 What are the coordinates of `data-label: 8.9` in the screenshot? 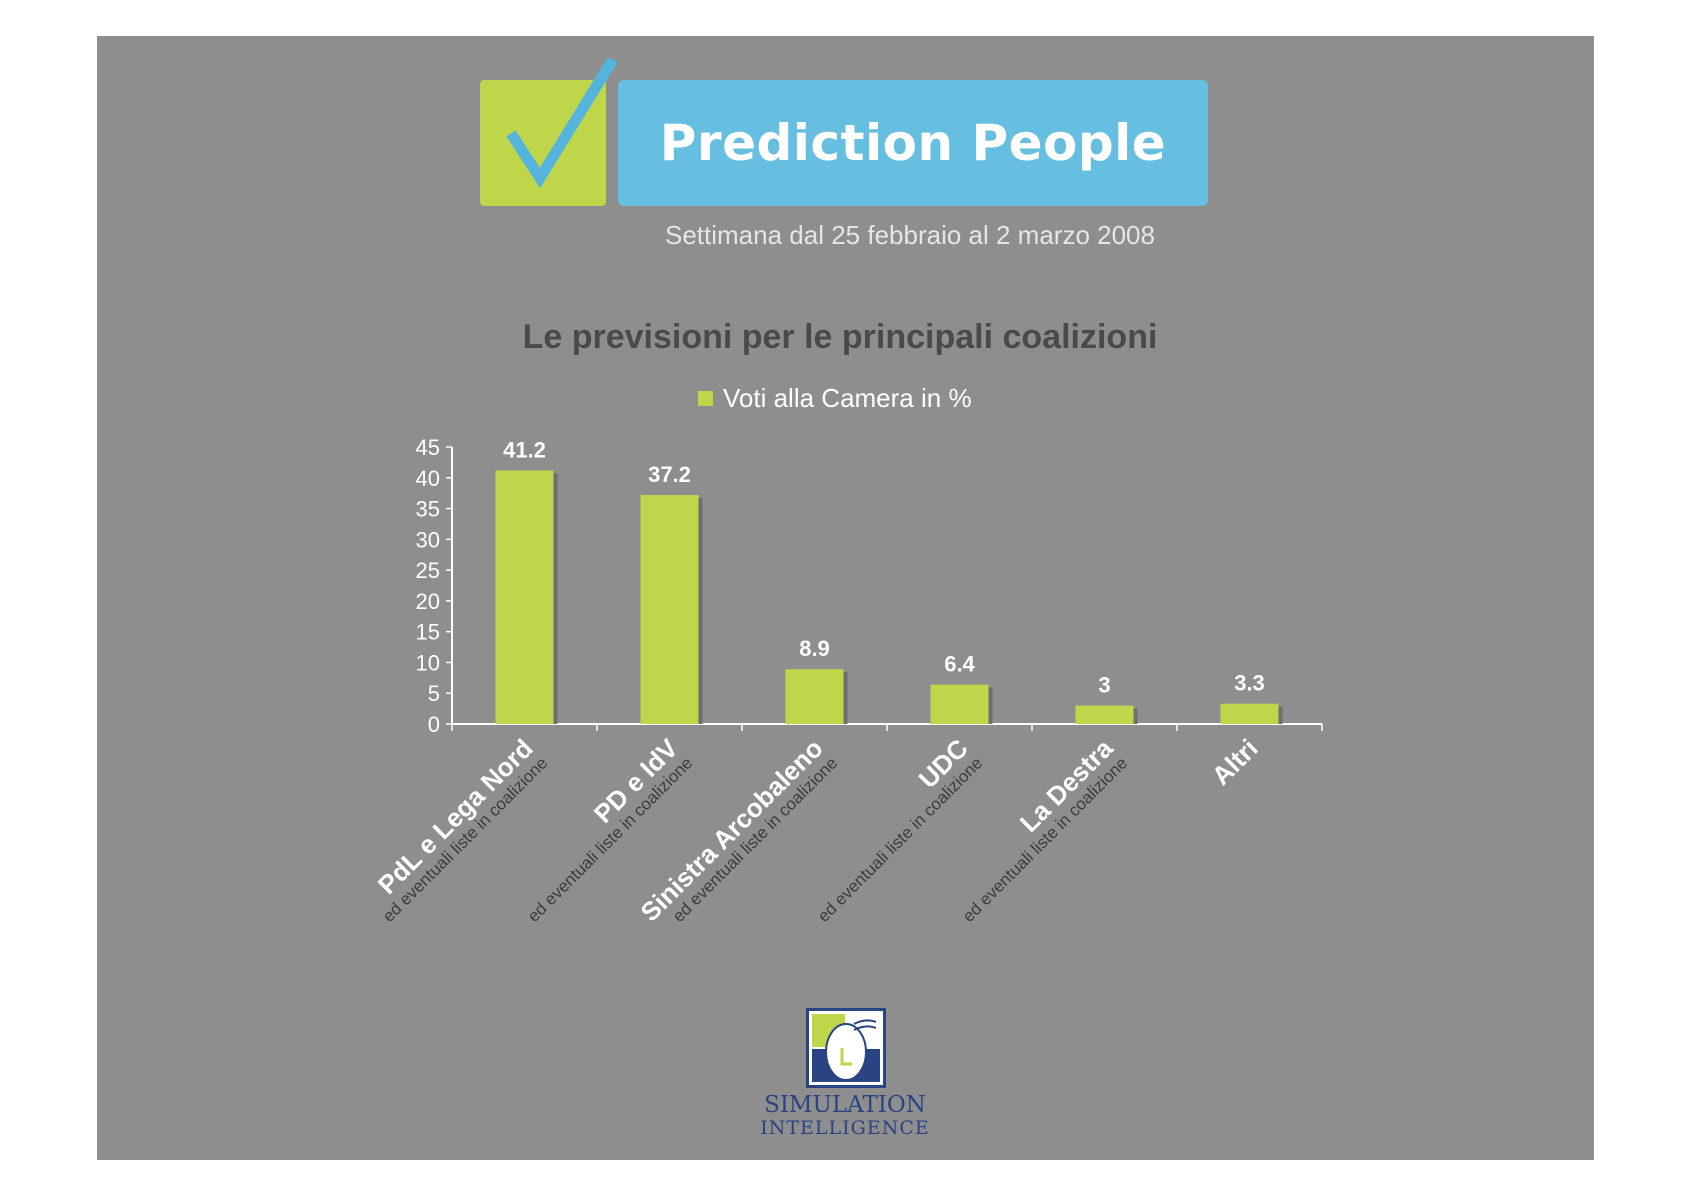 It's located at (814, 648).